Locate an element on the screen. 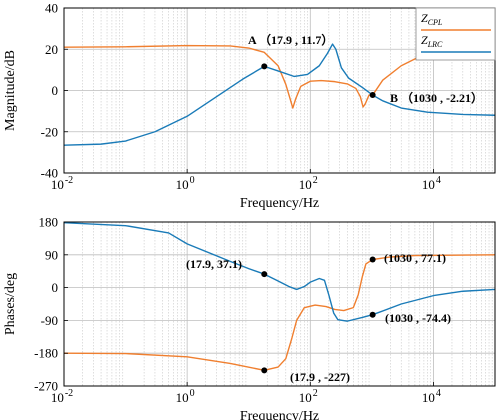 The image size is (498, 420). annotation-label: (1030 , -74.4) is located at coordinates (418, 318).